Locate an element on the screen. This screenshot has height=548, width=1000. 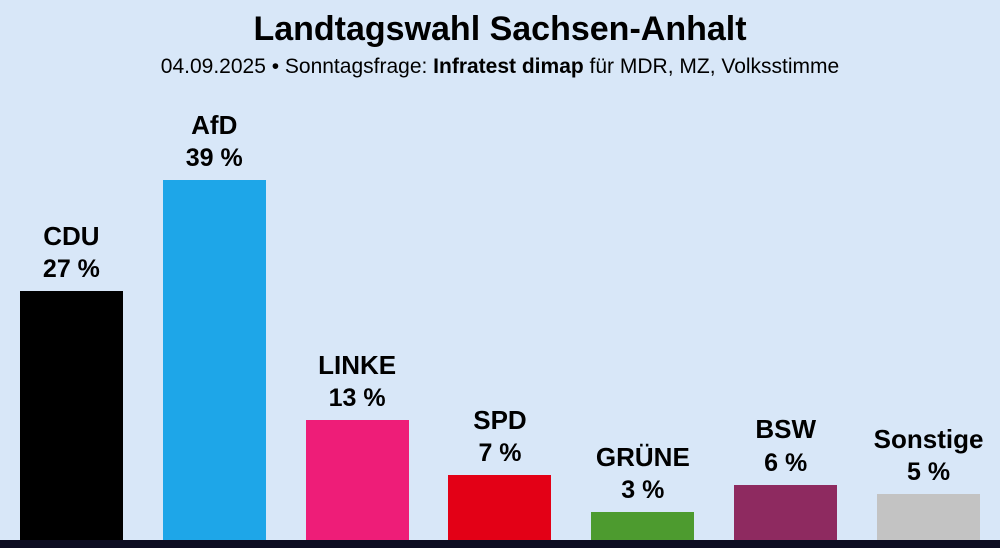
bar-column-afd: AfD 39 % is located at coordinates (214, 325).